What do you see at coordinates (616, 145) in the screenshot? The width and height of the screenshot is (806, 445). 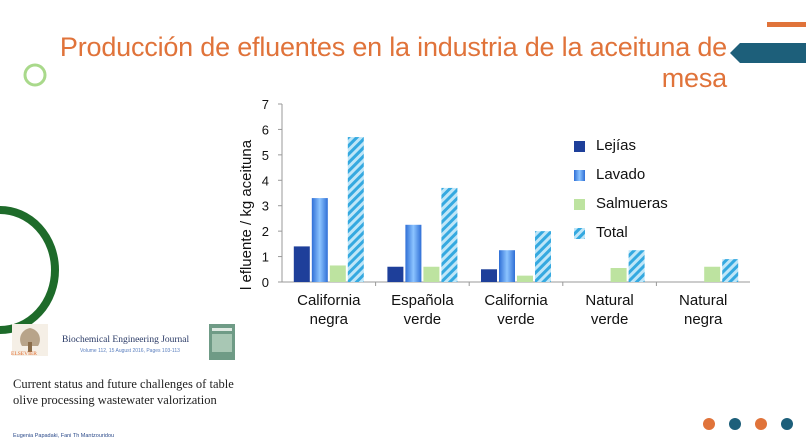 I see `legend-label-lejias: Lejías` at bounding box center [616, 145].